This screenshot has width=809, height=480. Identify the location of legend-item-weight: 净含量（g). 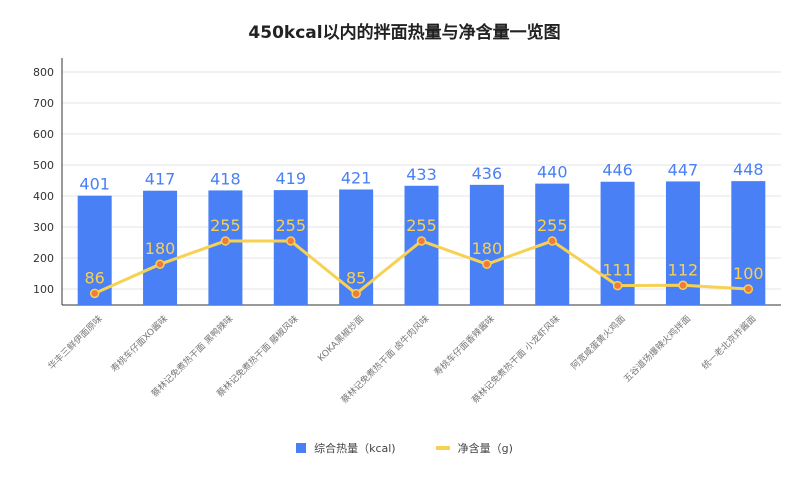
(474, 448).